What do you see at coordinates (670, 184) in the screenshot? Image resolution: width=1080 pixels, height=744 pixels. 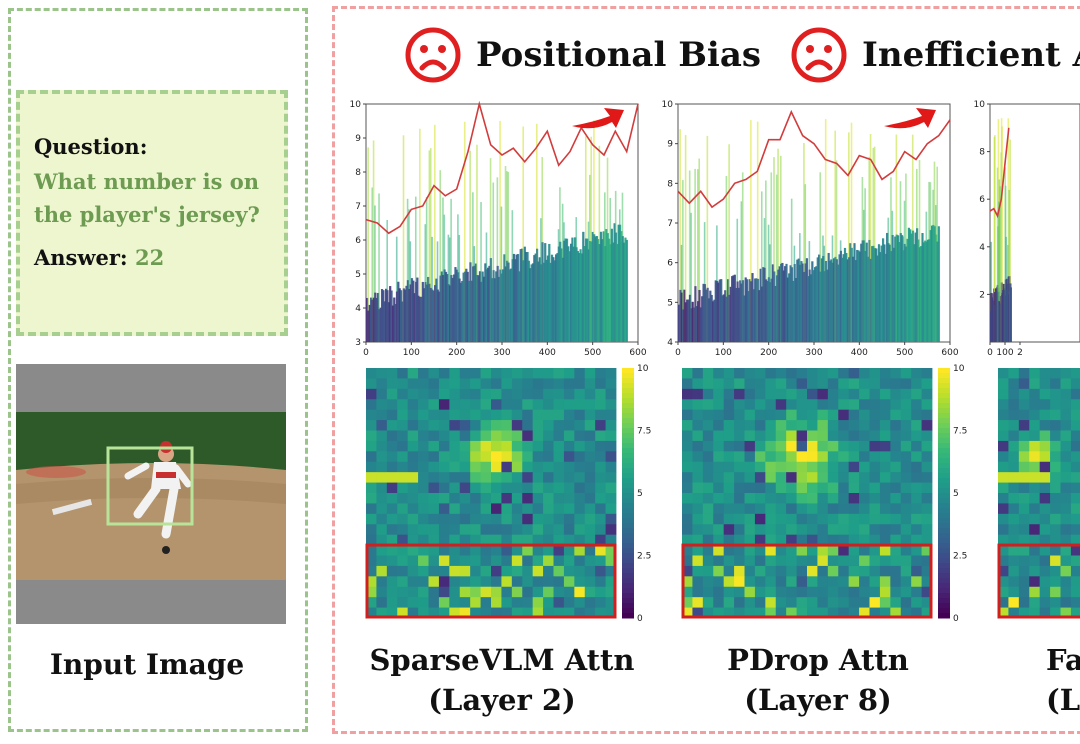 I see `y-tick-label: 8` at bounding box center [670, 184].